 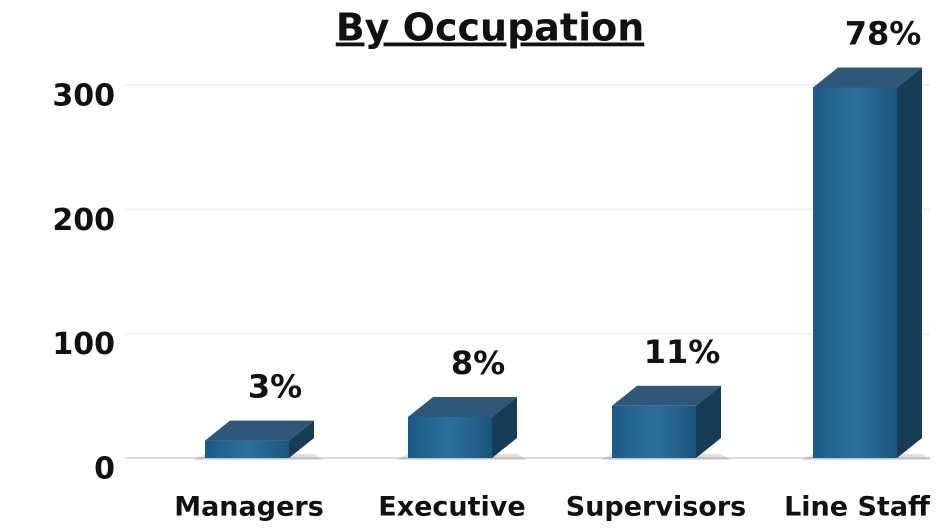 I want to click on data-label: 3%, so click(x=275, y=387).